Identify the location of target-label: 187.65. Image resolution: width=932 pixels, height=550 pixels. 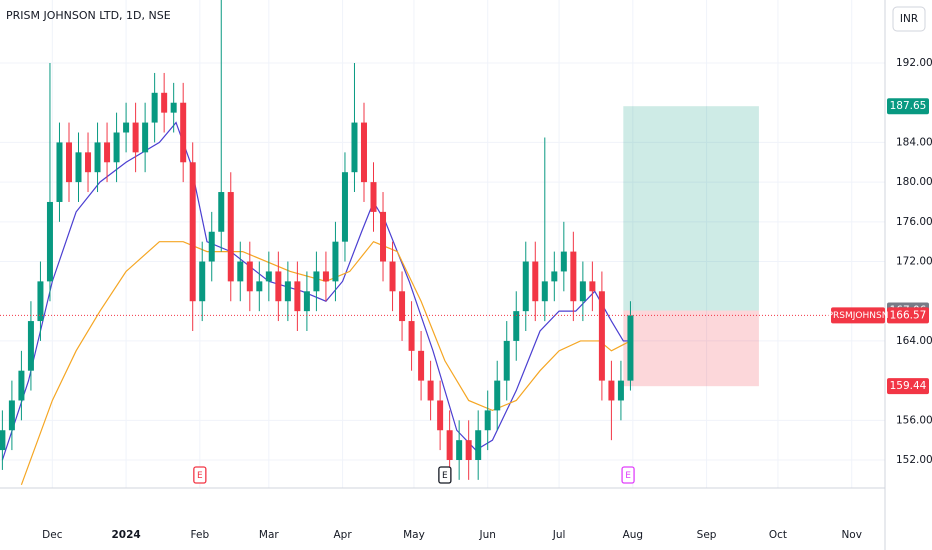
(908, 106).